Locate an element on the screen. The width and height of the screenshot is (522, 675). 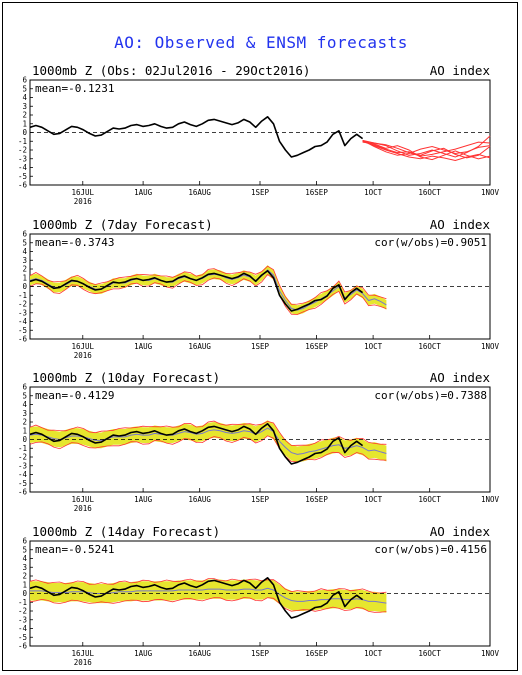
mean-label: mean=-0.5241 is located at coordinates (74, 549).